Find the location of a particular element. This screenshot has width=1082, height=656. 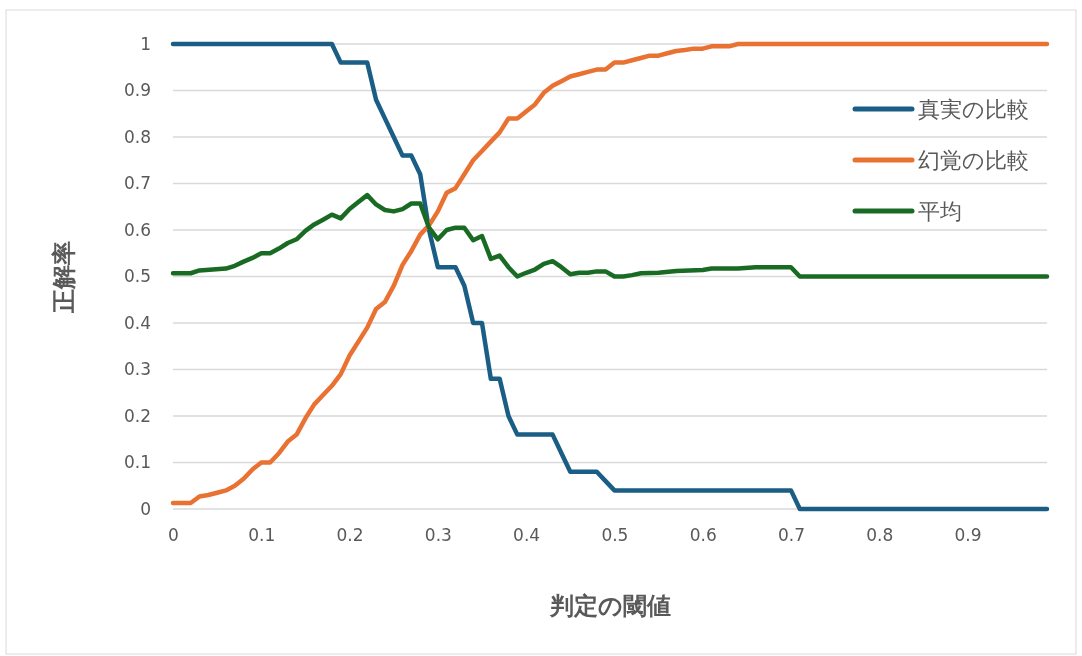

x-tick-label: 0.8 is located at coordinates (880, 535).